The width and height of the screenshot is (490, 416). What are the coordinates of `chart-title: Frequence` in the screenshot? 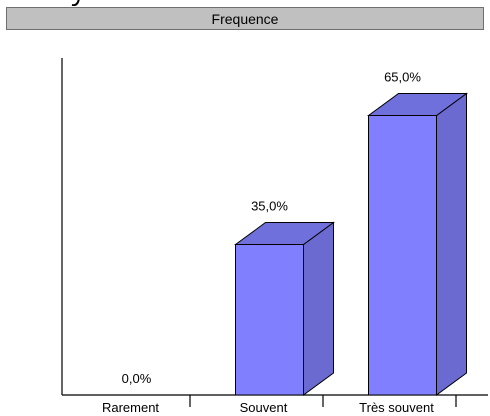 It's located at (245, 18).